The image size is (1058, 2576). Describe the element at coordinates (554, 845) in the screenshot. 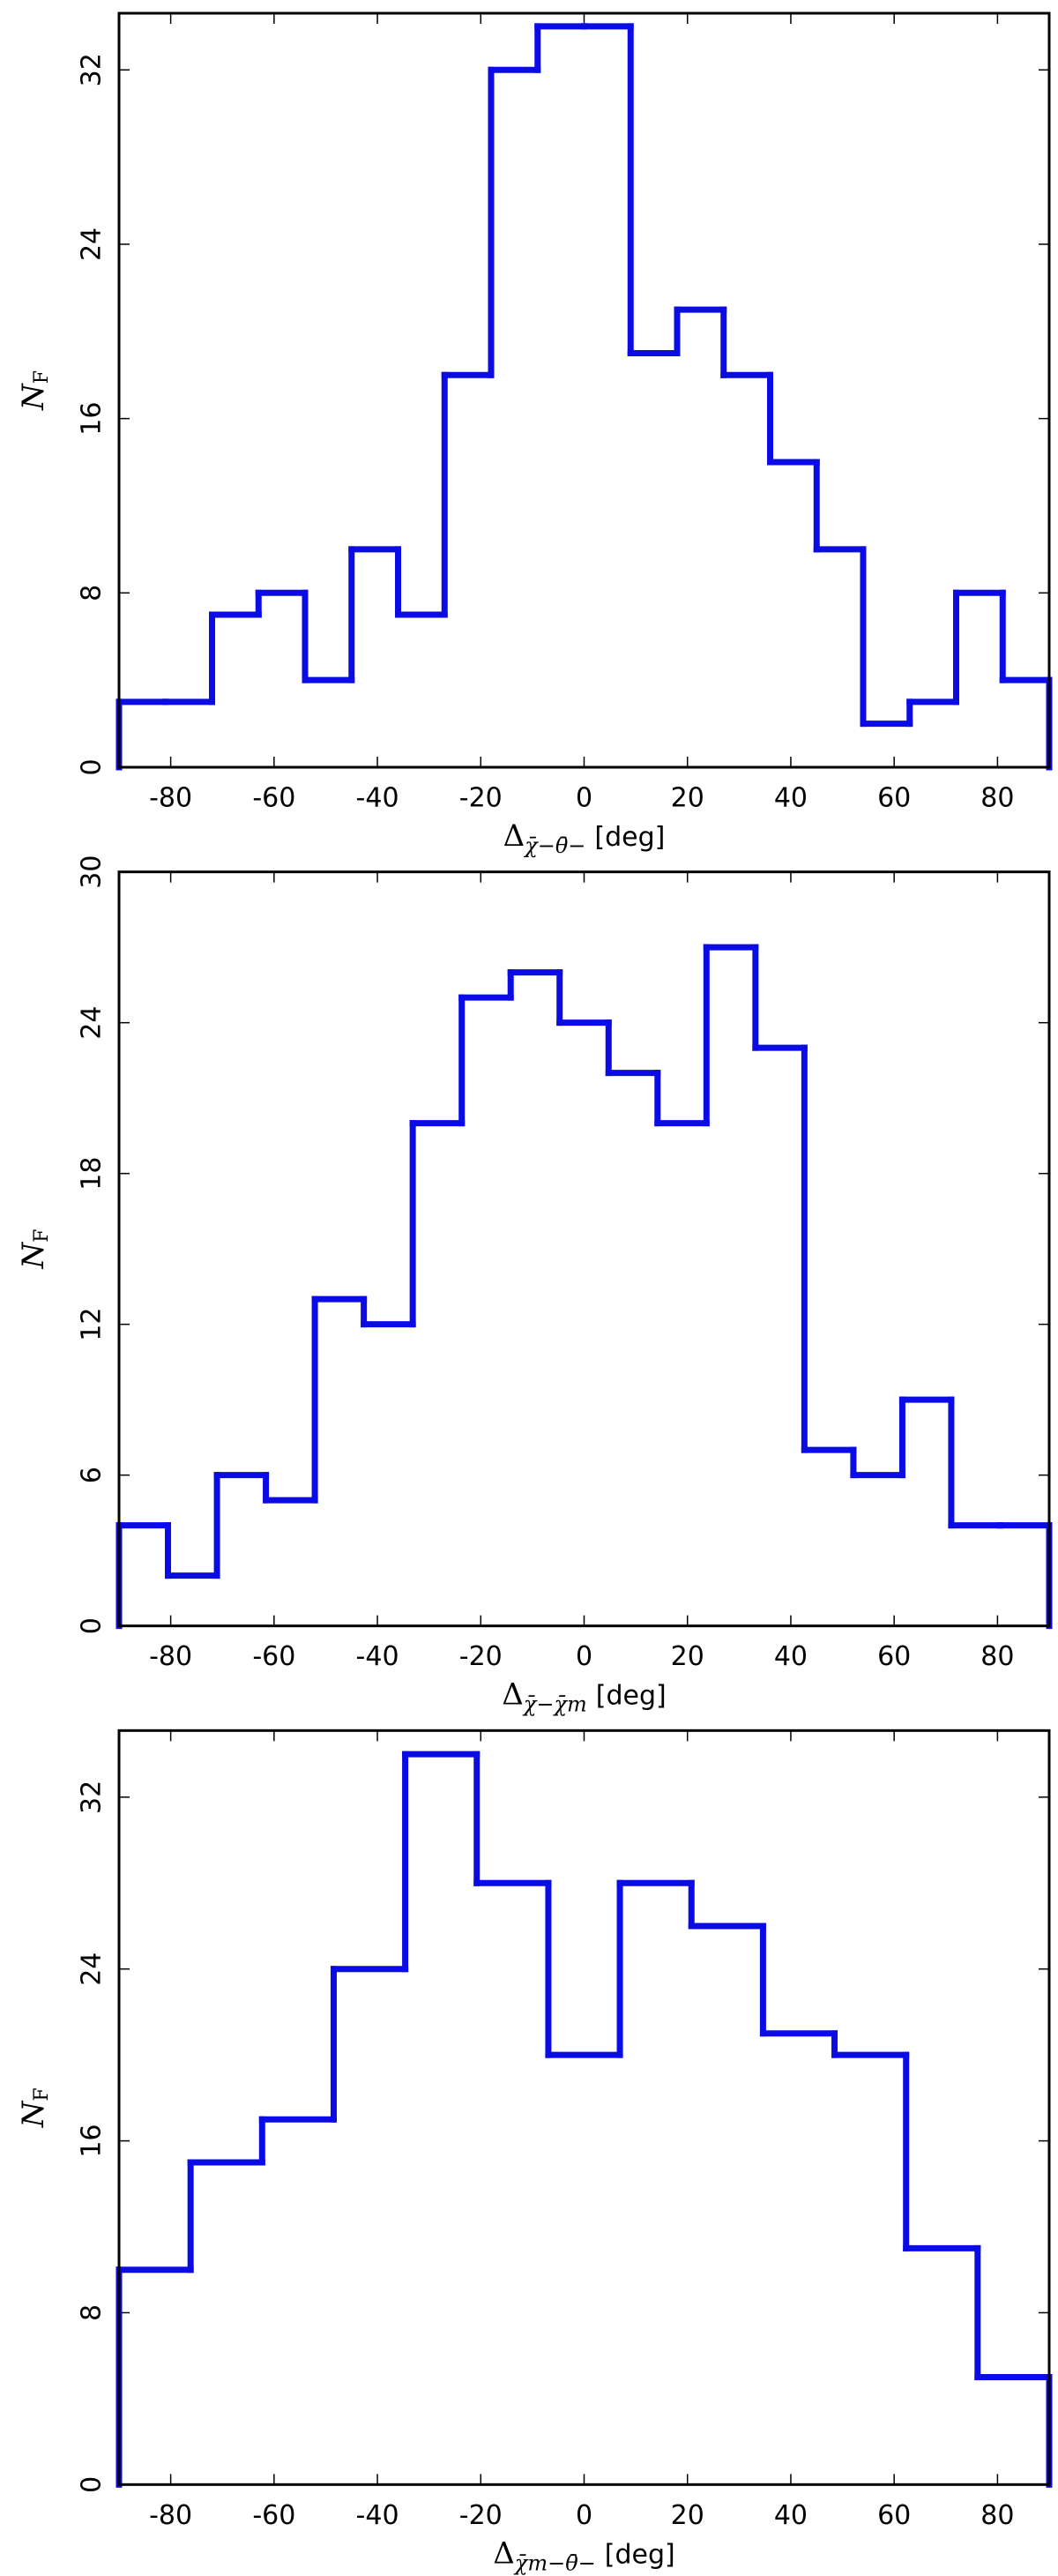

I see `x-label-subscript: χ̄−θ̄−` at that location.